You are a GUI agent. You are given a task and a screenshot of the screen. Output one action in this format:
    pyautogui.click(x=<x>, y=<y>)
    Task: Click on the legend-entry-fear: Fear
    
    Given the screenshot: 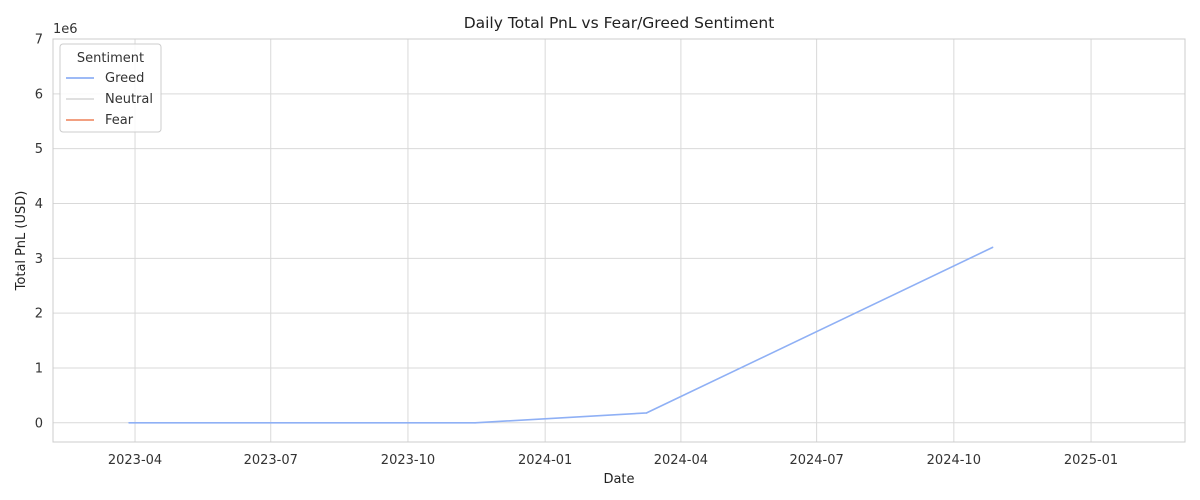 What is the action you would take?
    pyautogui.click(x=100, y=120)
    